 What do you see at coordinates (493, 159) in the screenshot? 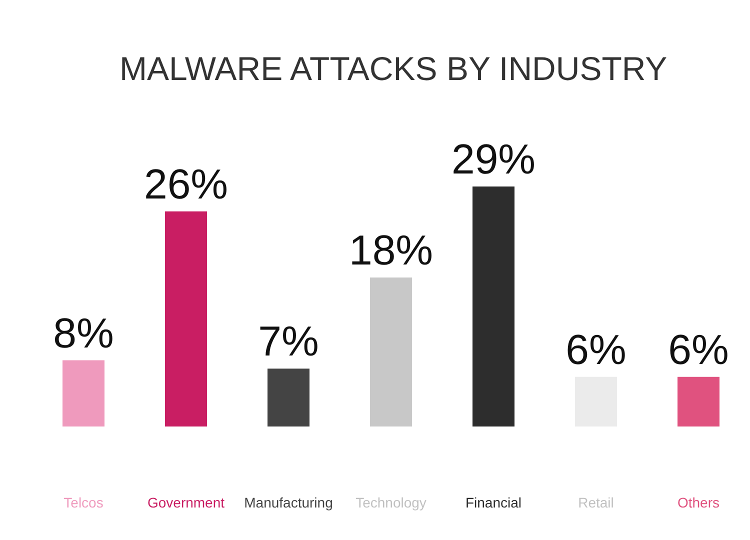
I see `data-label: 29%` at bounding box center [493, 159].